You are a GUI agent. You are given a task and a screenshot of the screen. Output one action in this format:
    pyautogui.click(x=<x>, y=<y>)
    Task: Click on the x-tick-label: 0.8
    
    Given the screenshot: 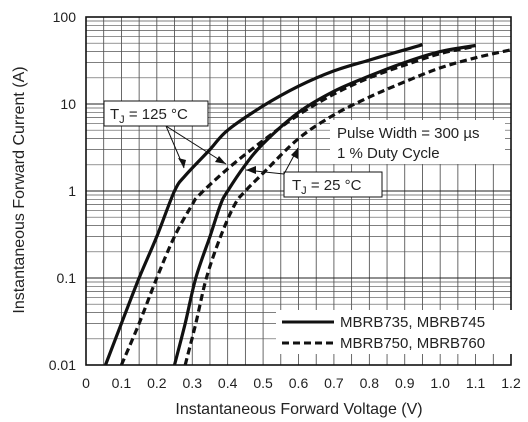 What is the action you would take?
    pyautogui.click(x=370, y=383)
    